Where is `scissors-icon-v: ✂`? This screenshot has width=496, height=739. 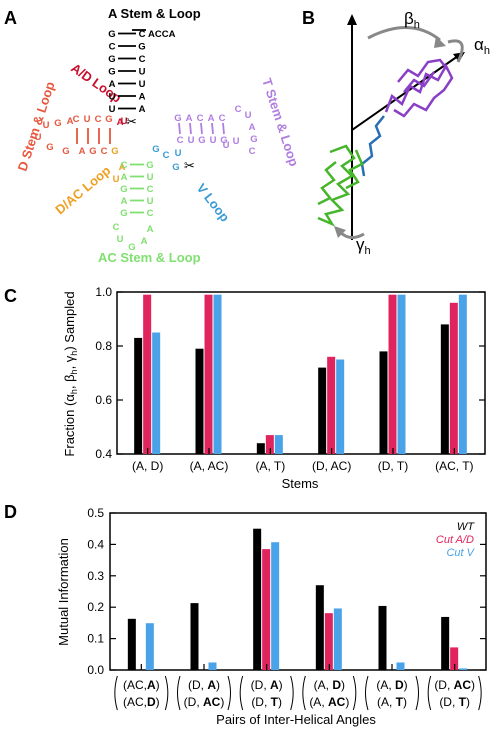
scissors-icon-v: ✂ is located at coordinates (189, 165).